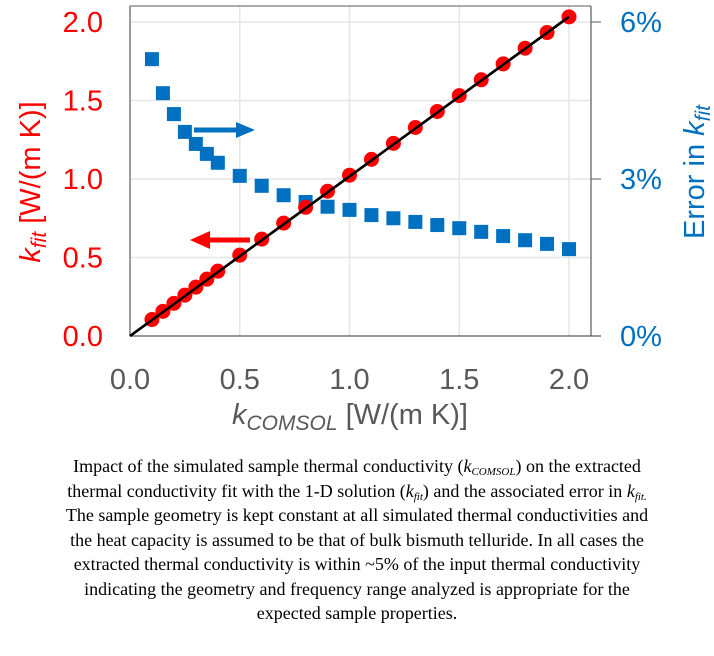 This screenshot has height=656, width=714. Describe the element at coordinates (459, 380) in the screenshot. I see `x-tick-label: 1.5` at that location.